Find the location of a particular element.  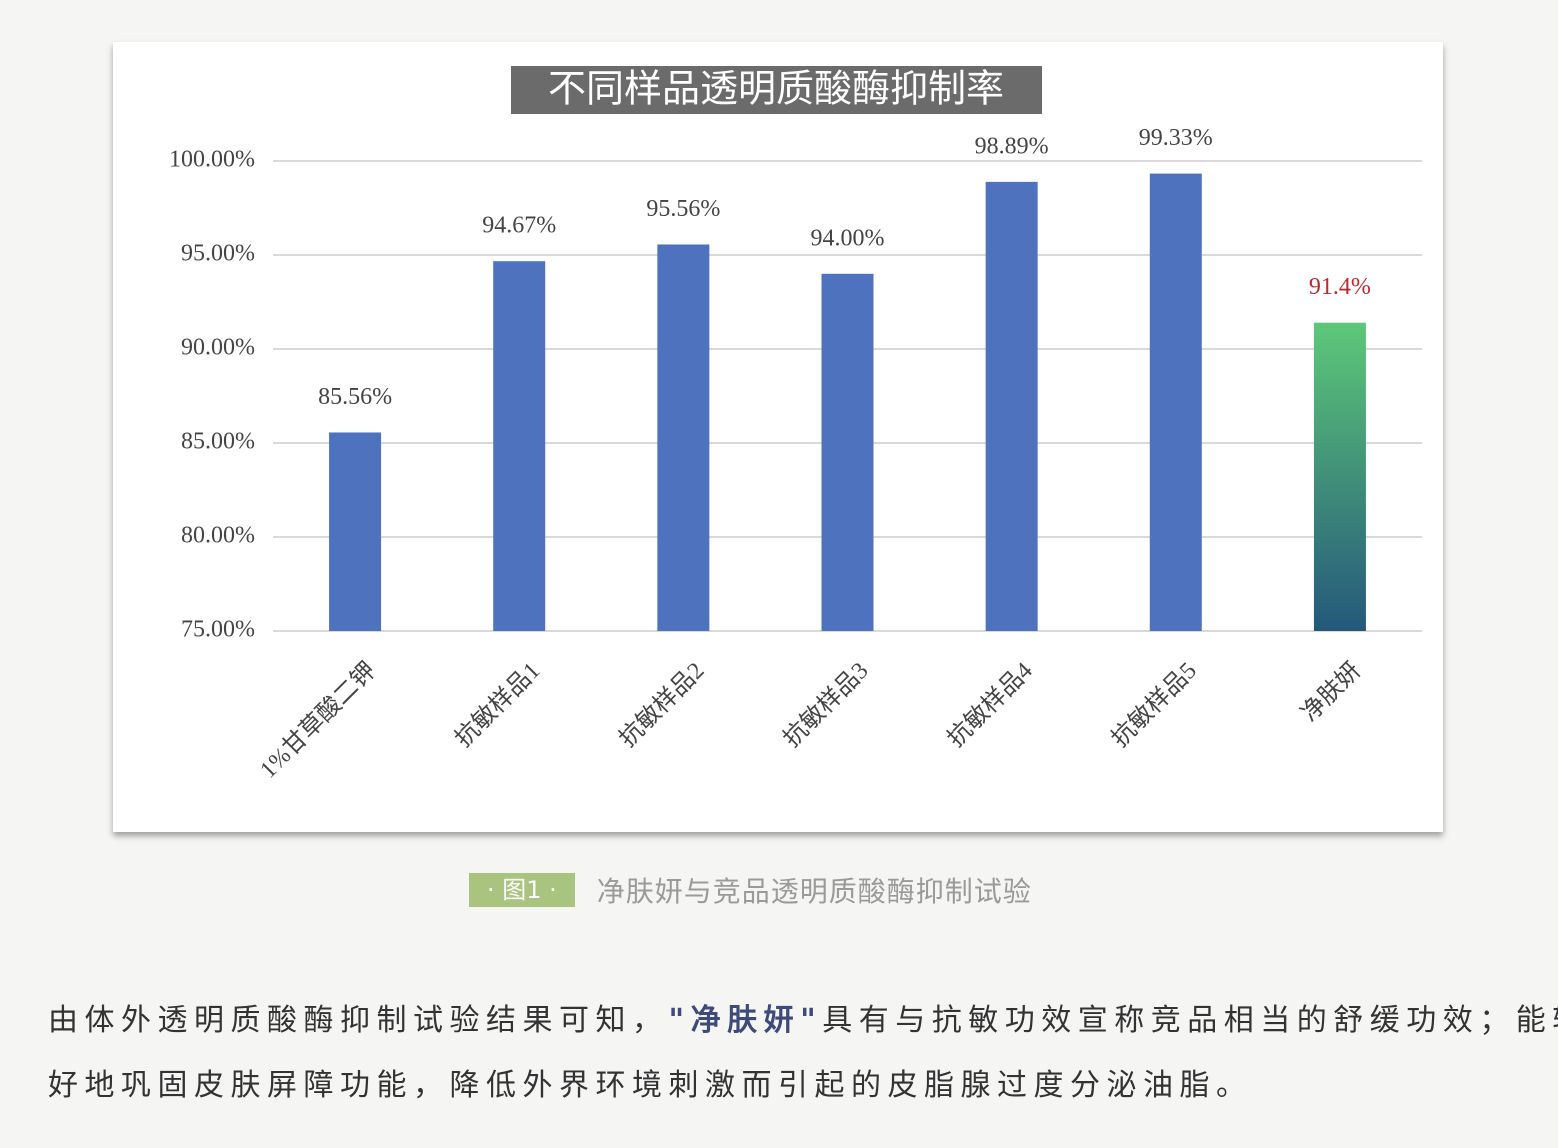

y-tick-label: 75.00% is located at coordinates (218, 630).